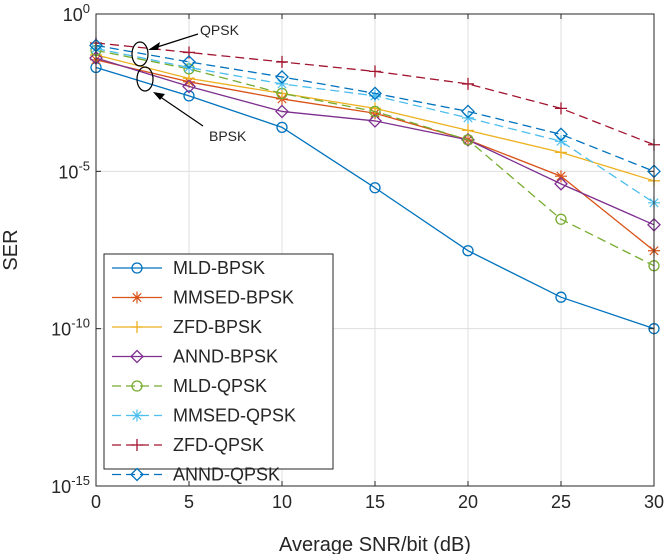  I want to click on qpsk-annotation: QPSK, so click(185, 44).